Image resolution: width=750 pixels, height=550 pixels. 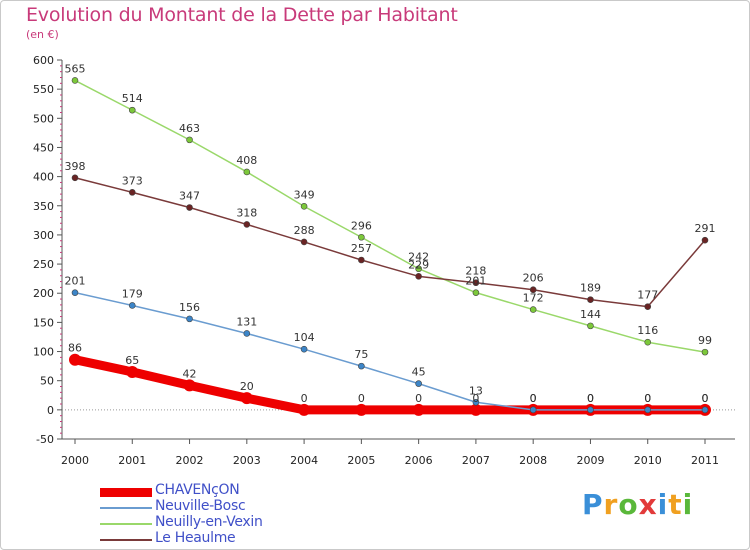 I want to click on y-tick-label: 300, so click(x=43, y=235).